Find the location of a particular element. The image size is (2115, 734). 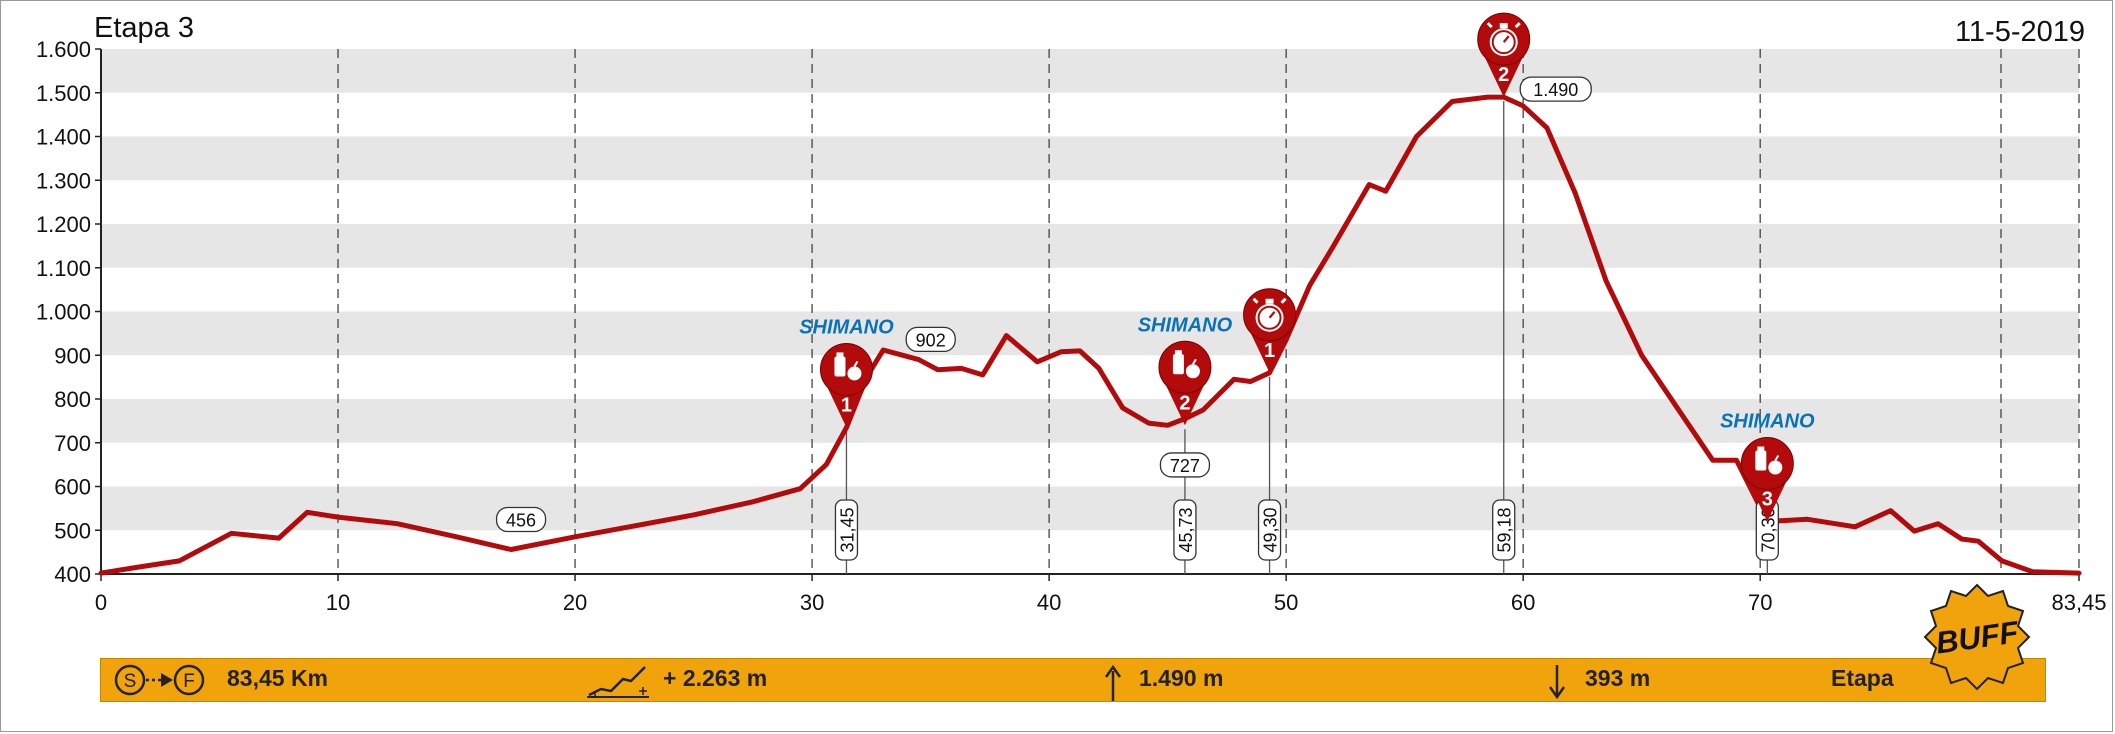

km-label: 49,30 is located at coordinates (1269, 530).